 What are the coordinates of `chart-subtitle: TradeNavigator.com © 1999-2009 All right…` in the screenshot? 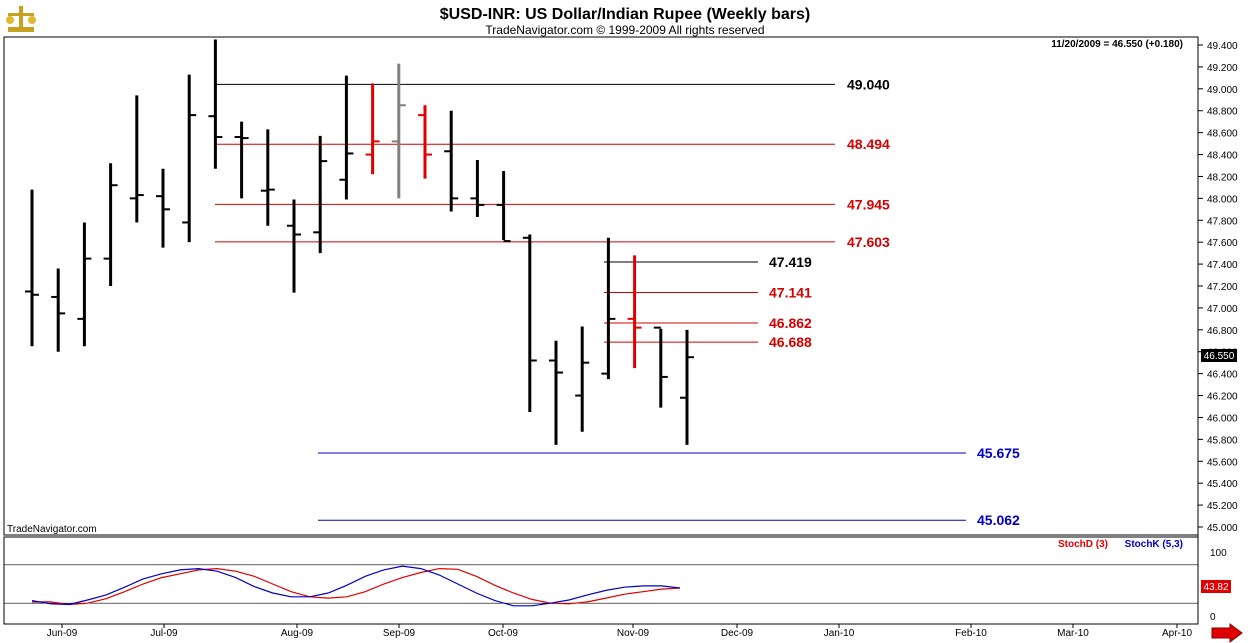 It's located at (624, 30).